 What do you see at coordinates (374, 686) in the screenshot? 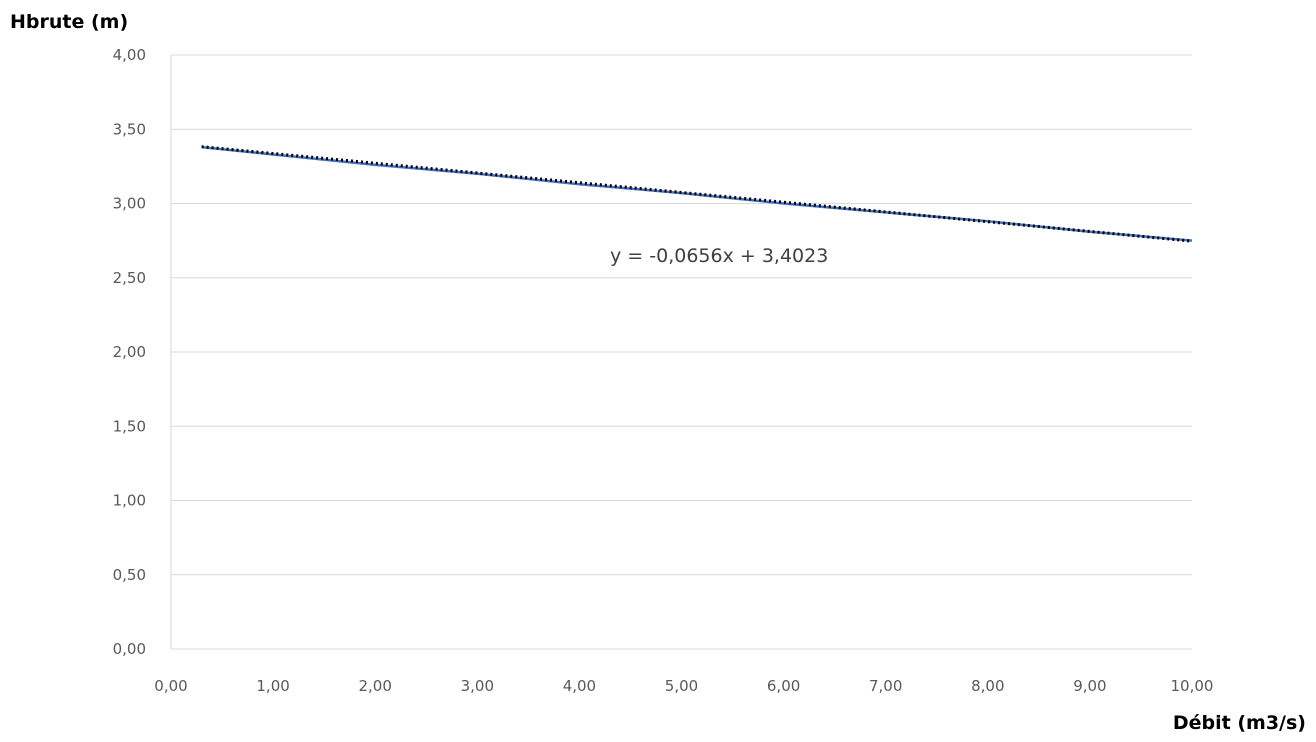
I see `x-tick-label: 2,00` at bounding box center [374, 686].